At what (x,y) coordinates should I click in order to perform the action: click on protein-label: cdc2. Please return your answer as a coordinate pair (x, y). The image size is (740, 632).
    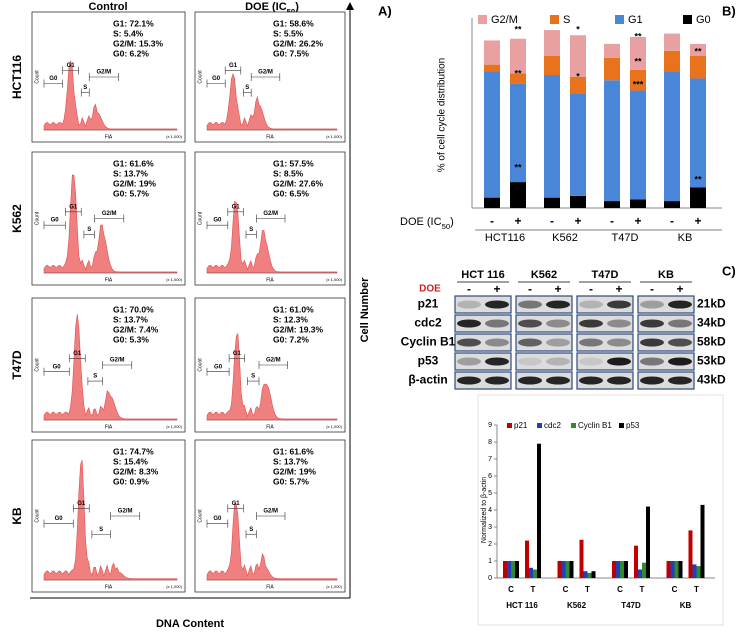
    Looking at the image, I should click on (428, 323).